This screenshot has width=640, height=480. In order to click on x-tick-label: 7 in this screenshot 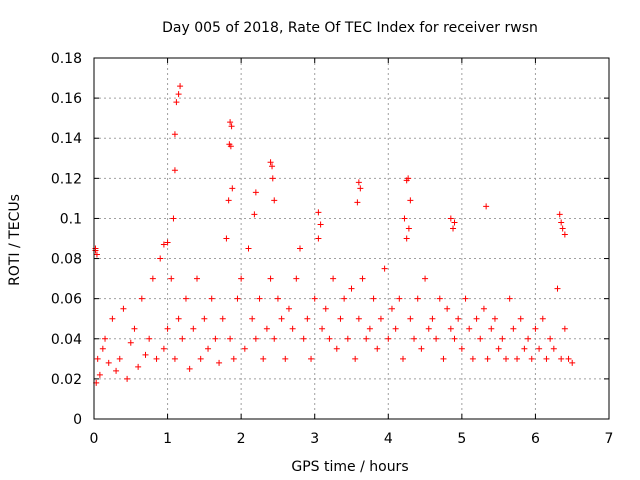, I will do `click(609, 439)`.